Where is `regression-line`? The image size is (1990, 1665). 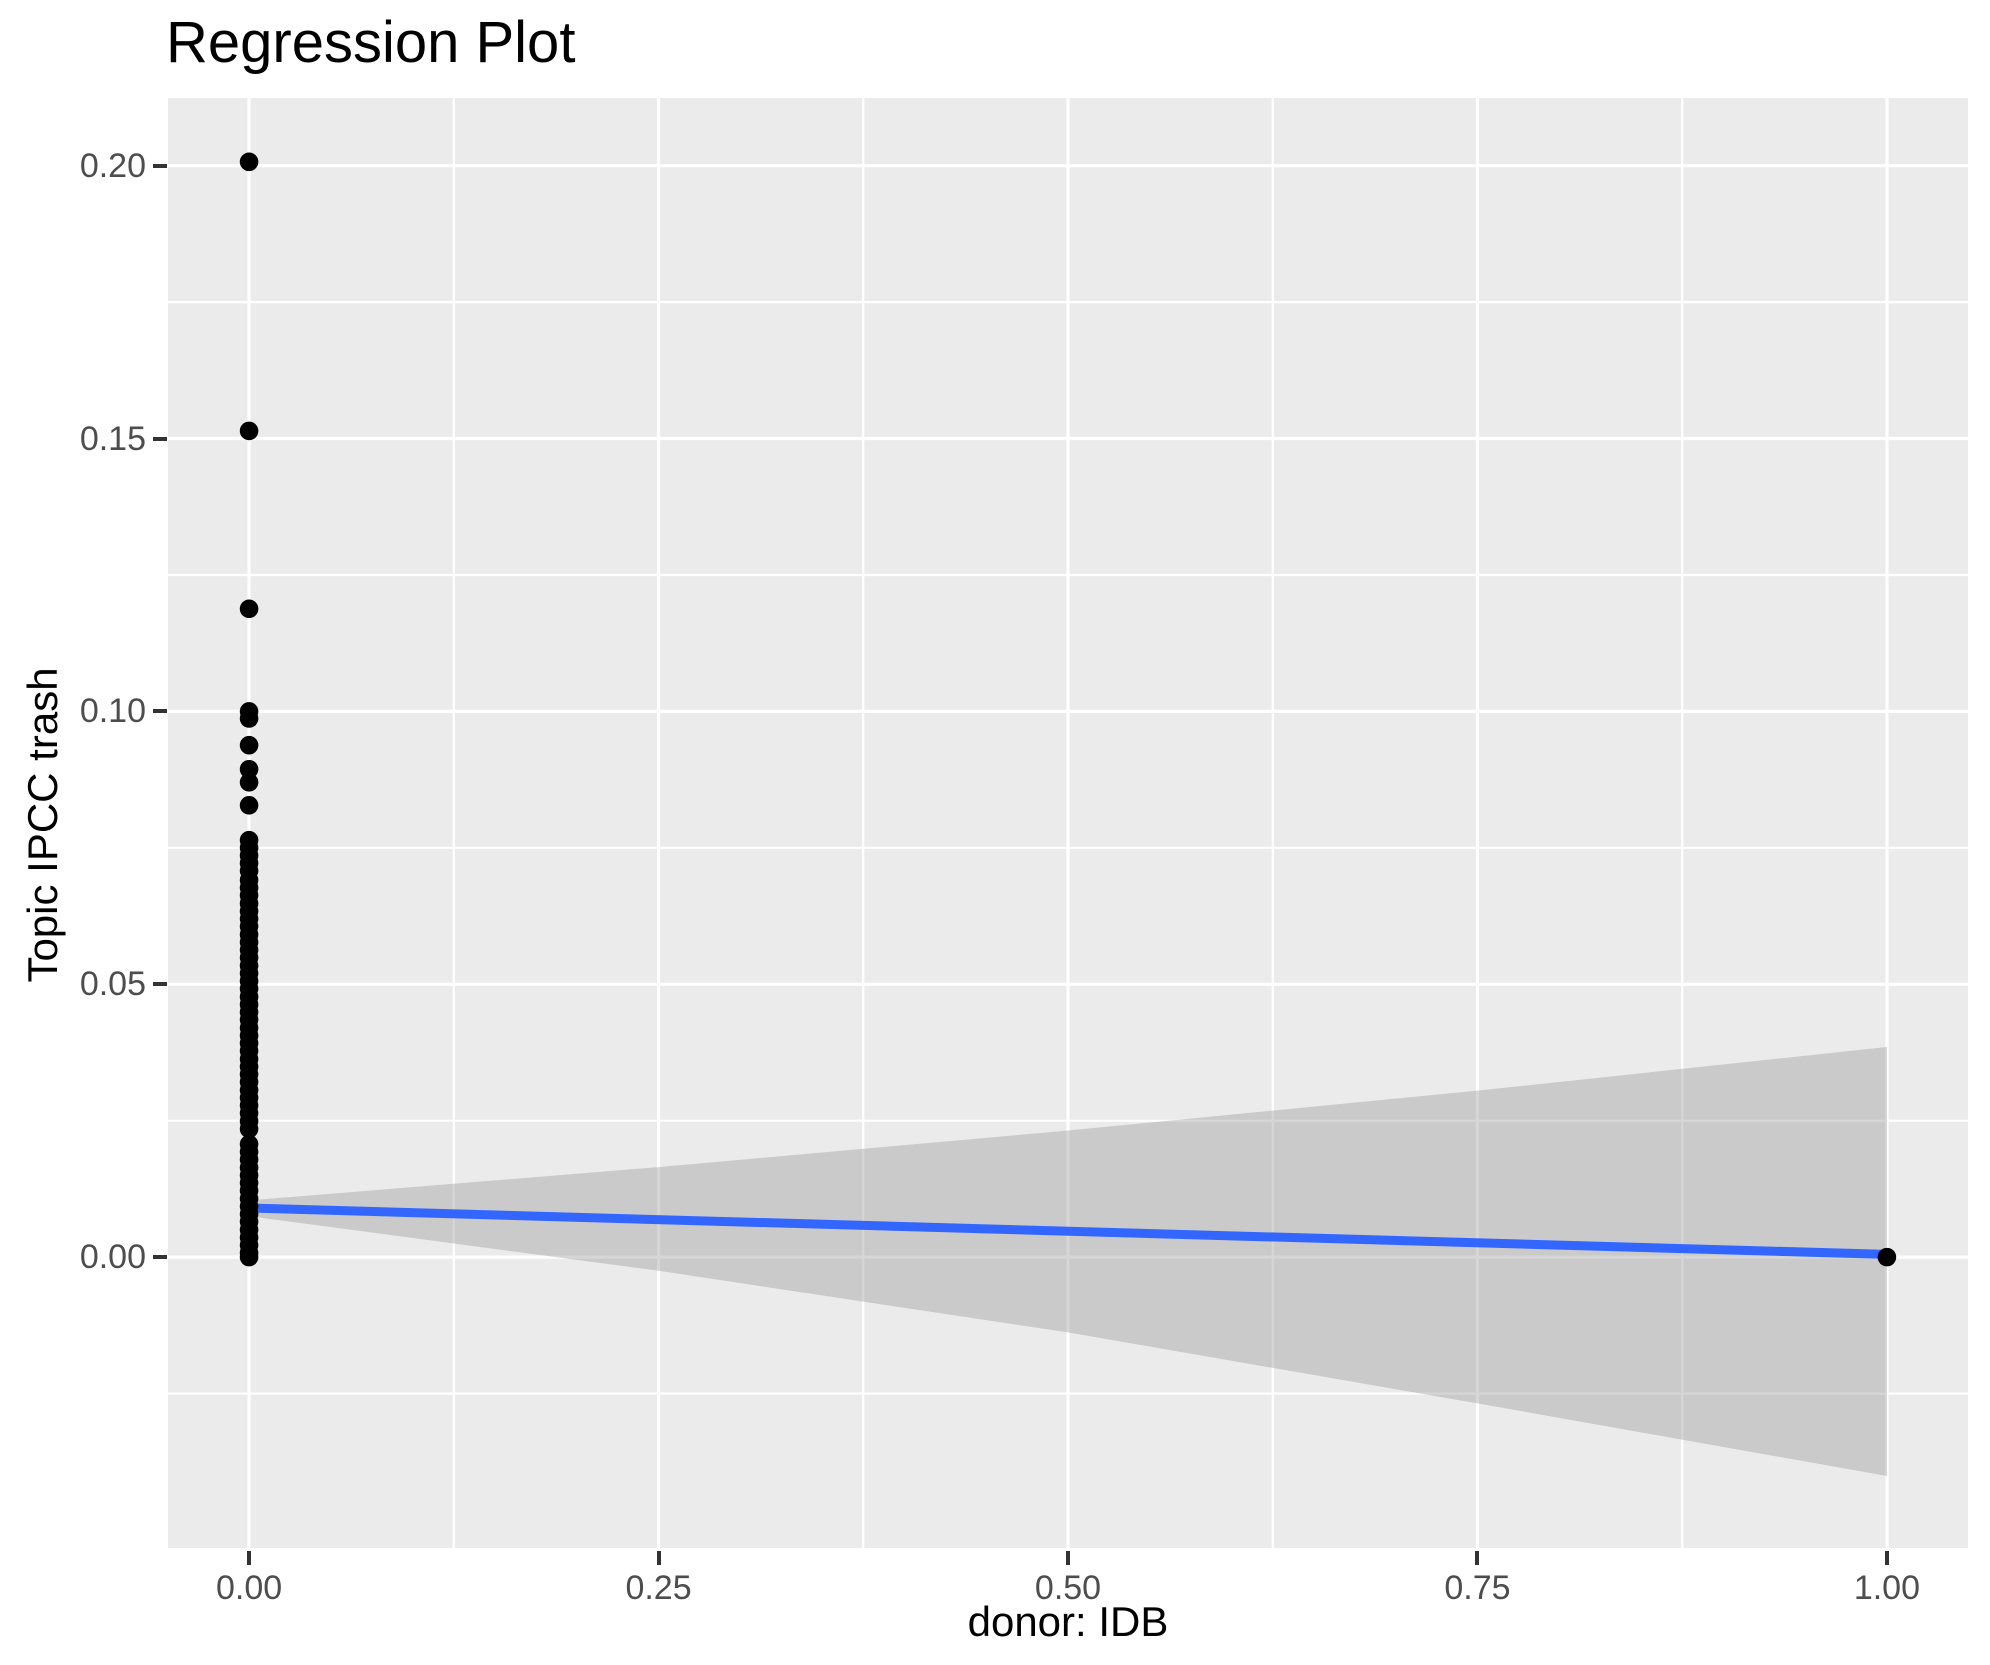
regression-line is located at coordinates (1068, 1231).